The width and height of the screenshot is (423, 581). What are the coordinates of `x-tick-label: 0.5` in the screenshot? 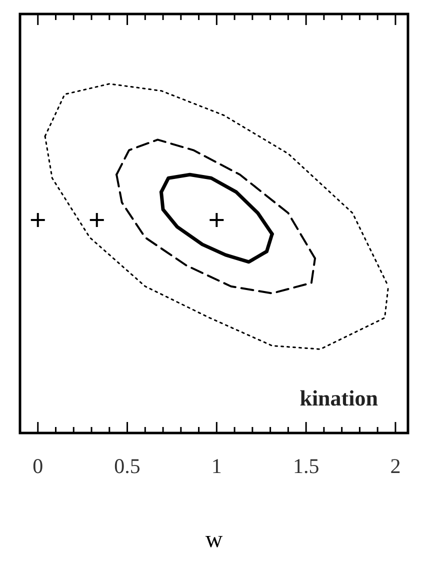 It's located at (127, 466).